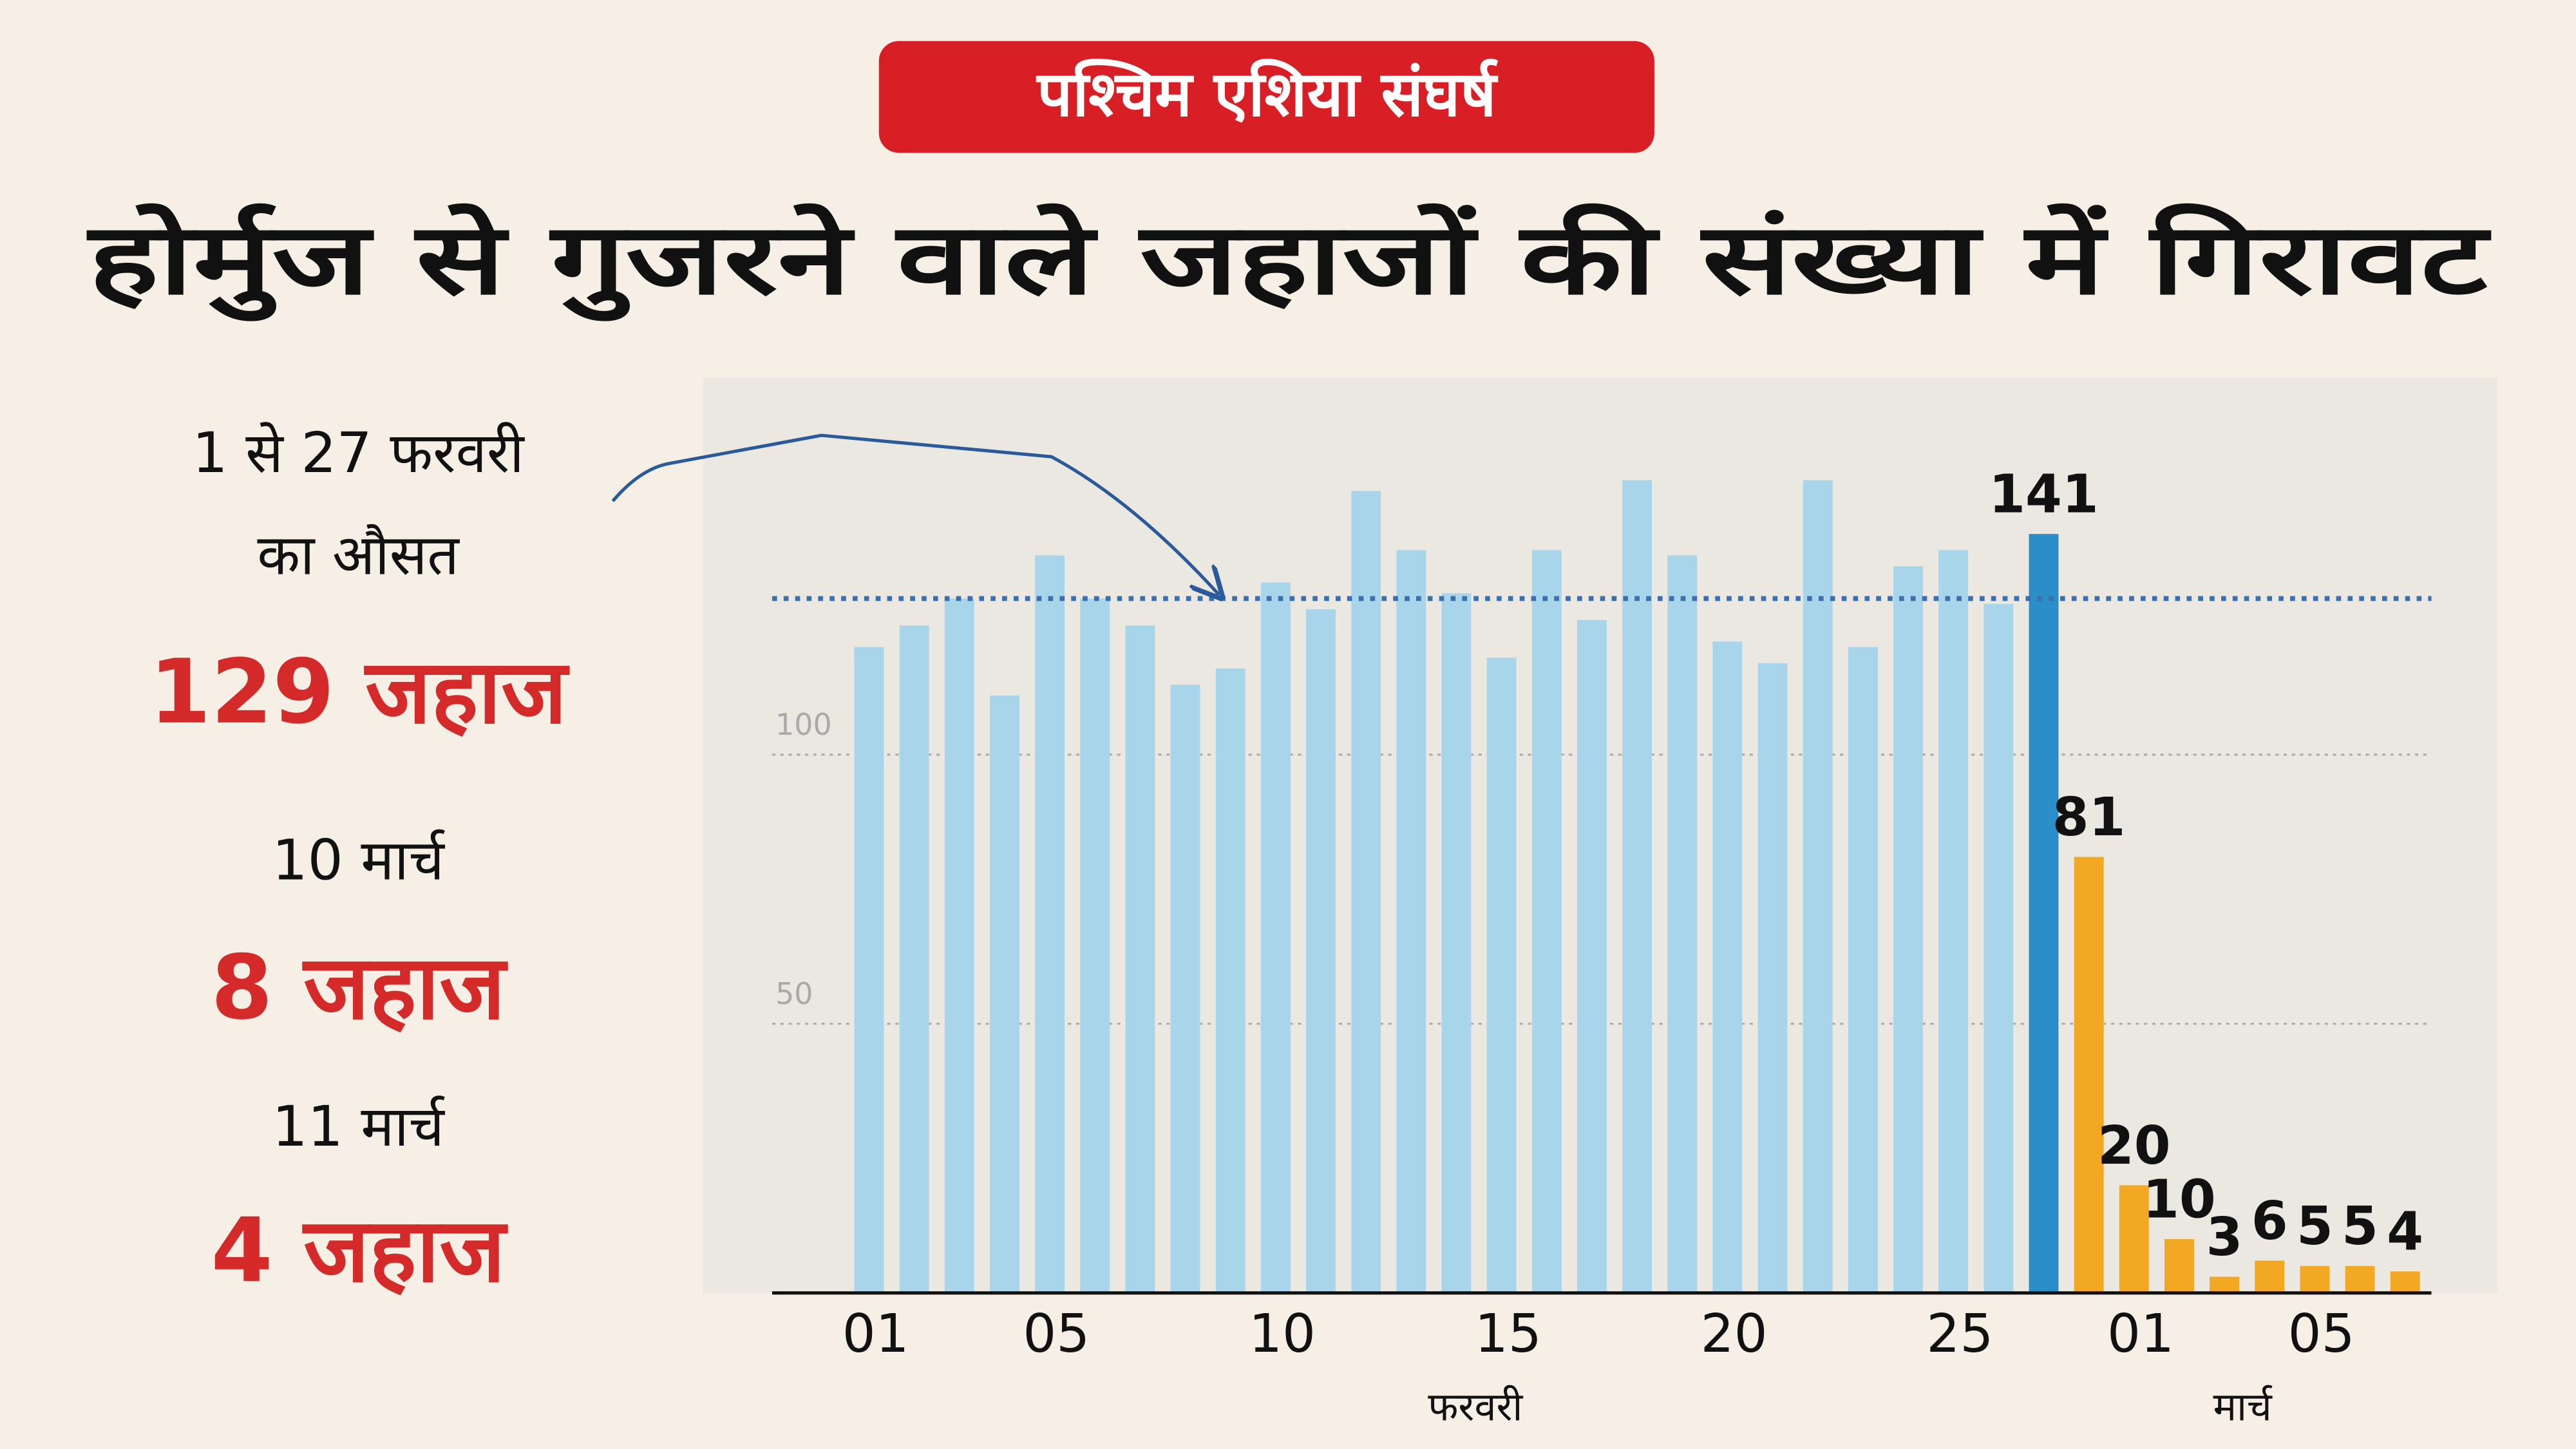 The width and height of the screenshot is (2576, 1449). Describe the element at coordinates (2242, 1407) in the screenshot. I see `month-label: मार्च` at that location.